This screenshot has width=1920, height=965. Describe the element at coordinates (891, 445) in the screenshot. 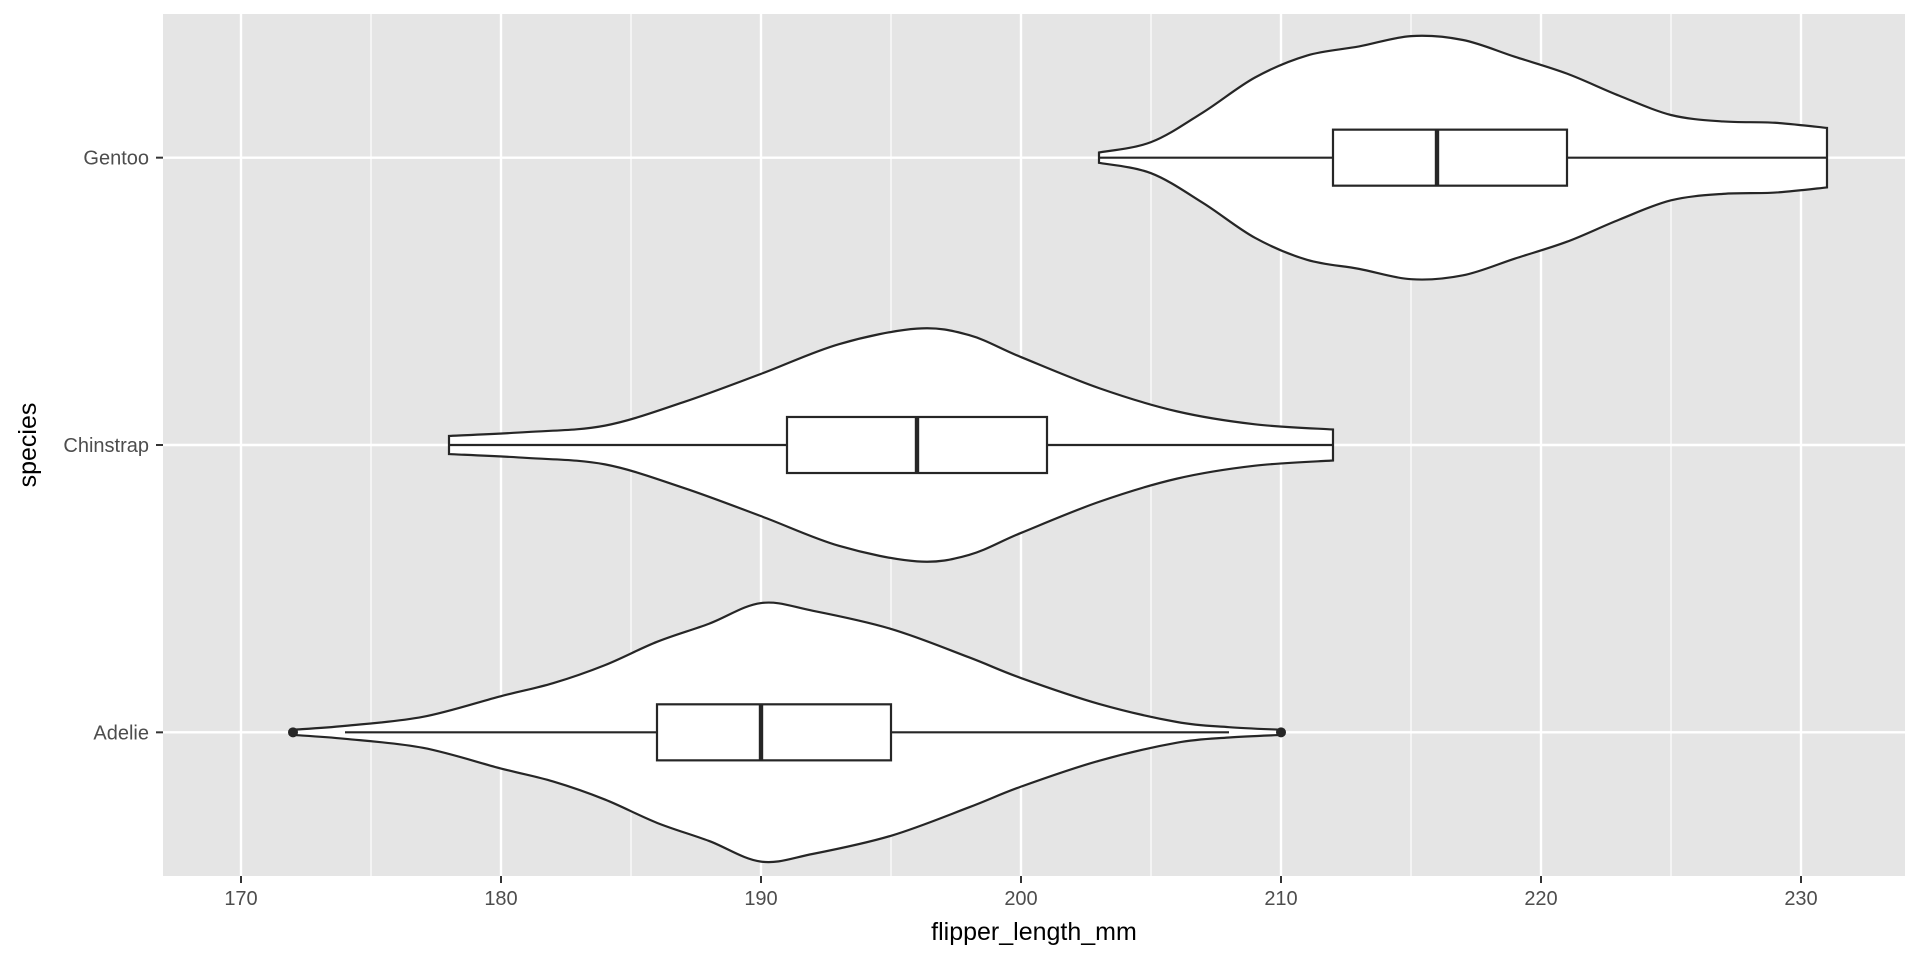

I see `violin-group-chinstrap` at that location.